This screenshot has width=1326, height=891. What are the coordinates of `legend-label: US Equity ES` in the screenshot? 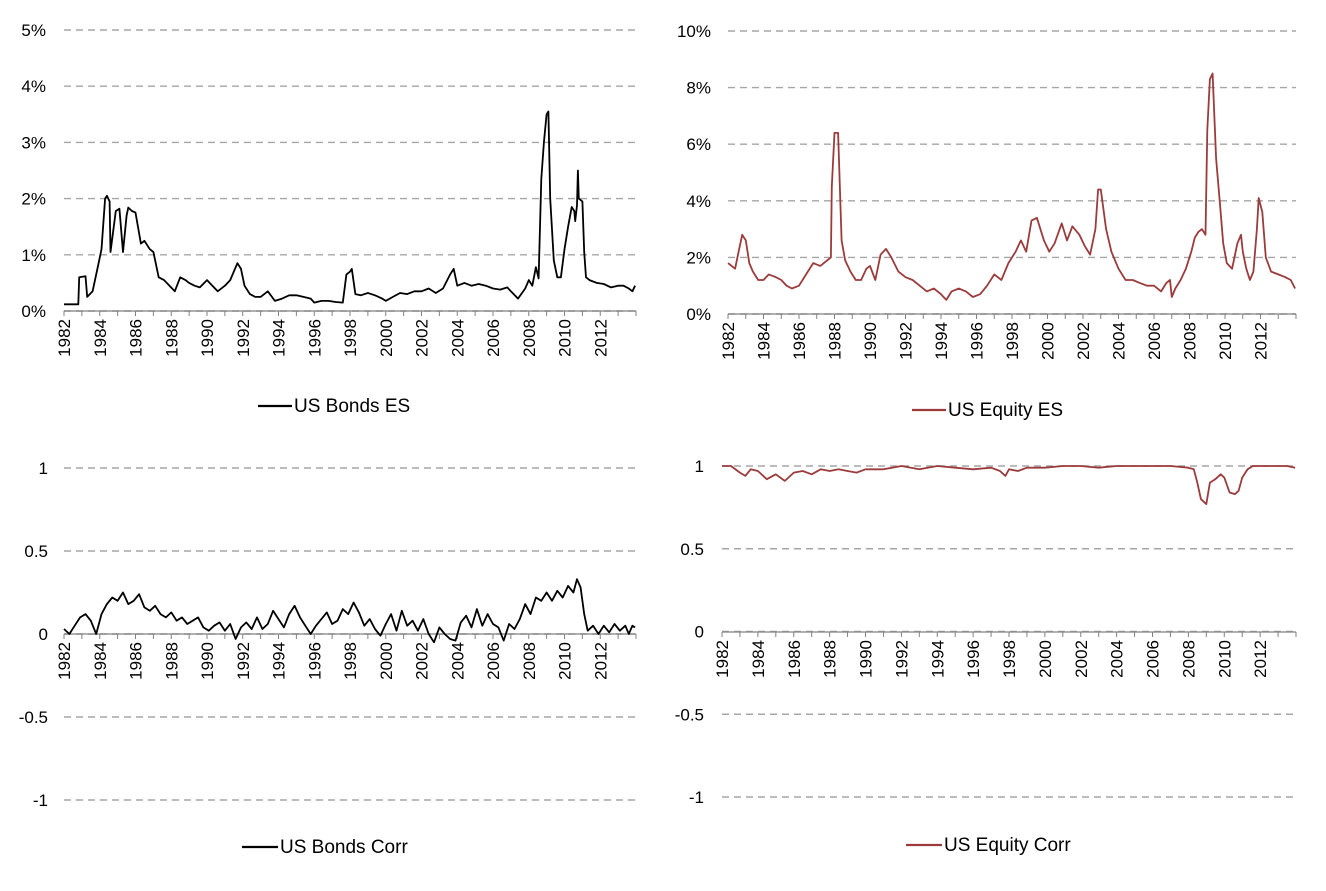 It's located at (1005, 410).